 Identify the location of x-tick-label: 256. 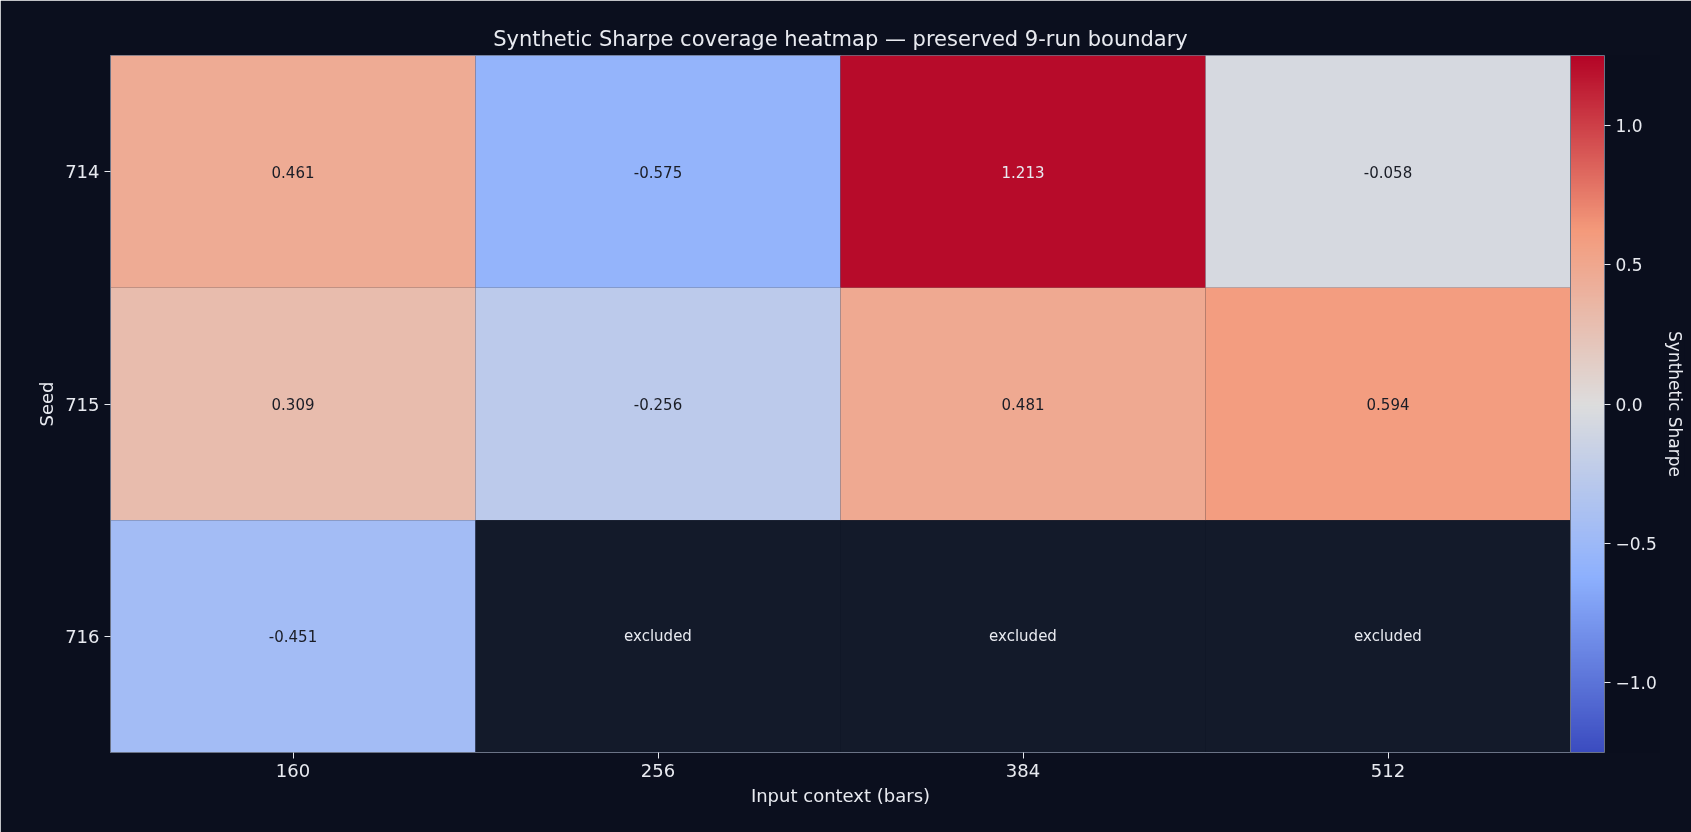
(658, 770).